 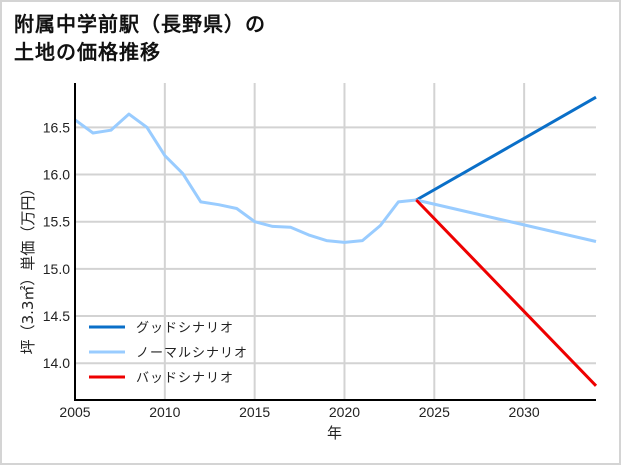 I want to click on chart-title: 附属中学前駅（長野県）の 土地の価格推移, so click(x=140, y=38).